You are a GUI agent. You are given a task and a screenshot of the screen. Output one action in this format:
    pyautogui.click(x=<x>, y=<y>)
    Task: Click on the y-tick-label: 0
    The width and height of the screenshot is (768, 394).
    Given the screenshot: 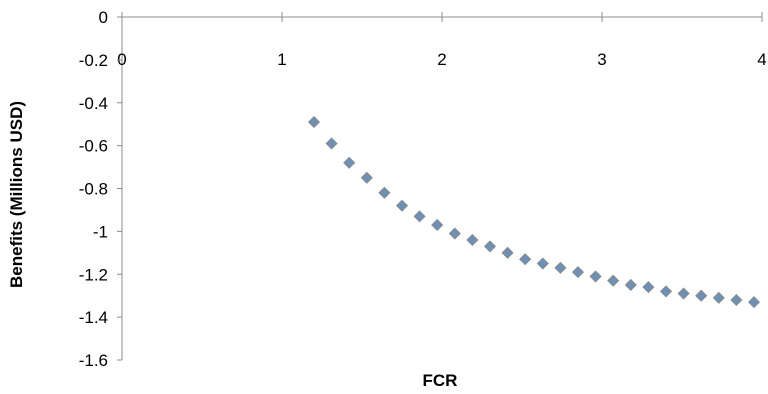 What is the action you would take?
    pyautogui.click(x=103, y=17)
    